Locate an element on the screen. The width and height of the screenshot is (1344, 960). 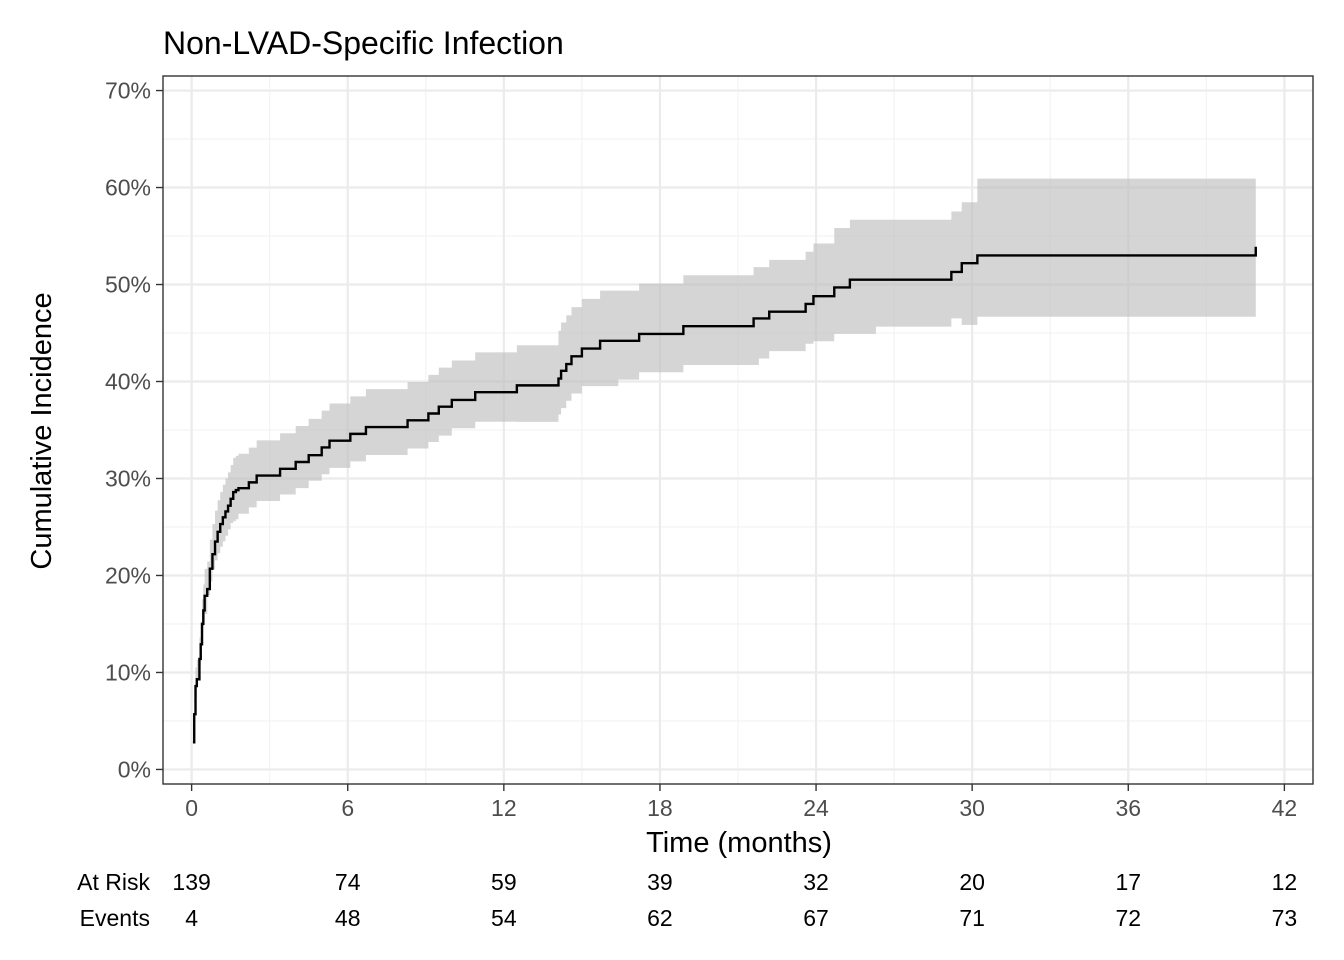
risk-row-label: At Risk is located at coordinates (113, 882).